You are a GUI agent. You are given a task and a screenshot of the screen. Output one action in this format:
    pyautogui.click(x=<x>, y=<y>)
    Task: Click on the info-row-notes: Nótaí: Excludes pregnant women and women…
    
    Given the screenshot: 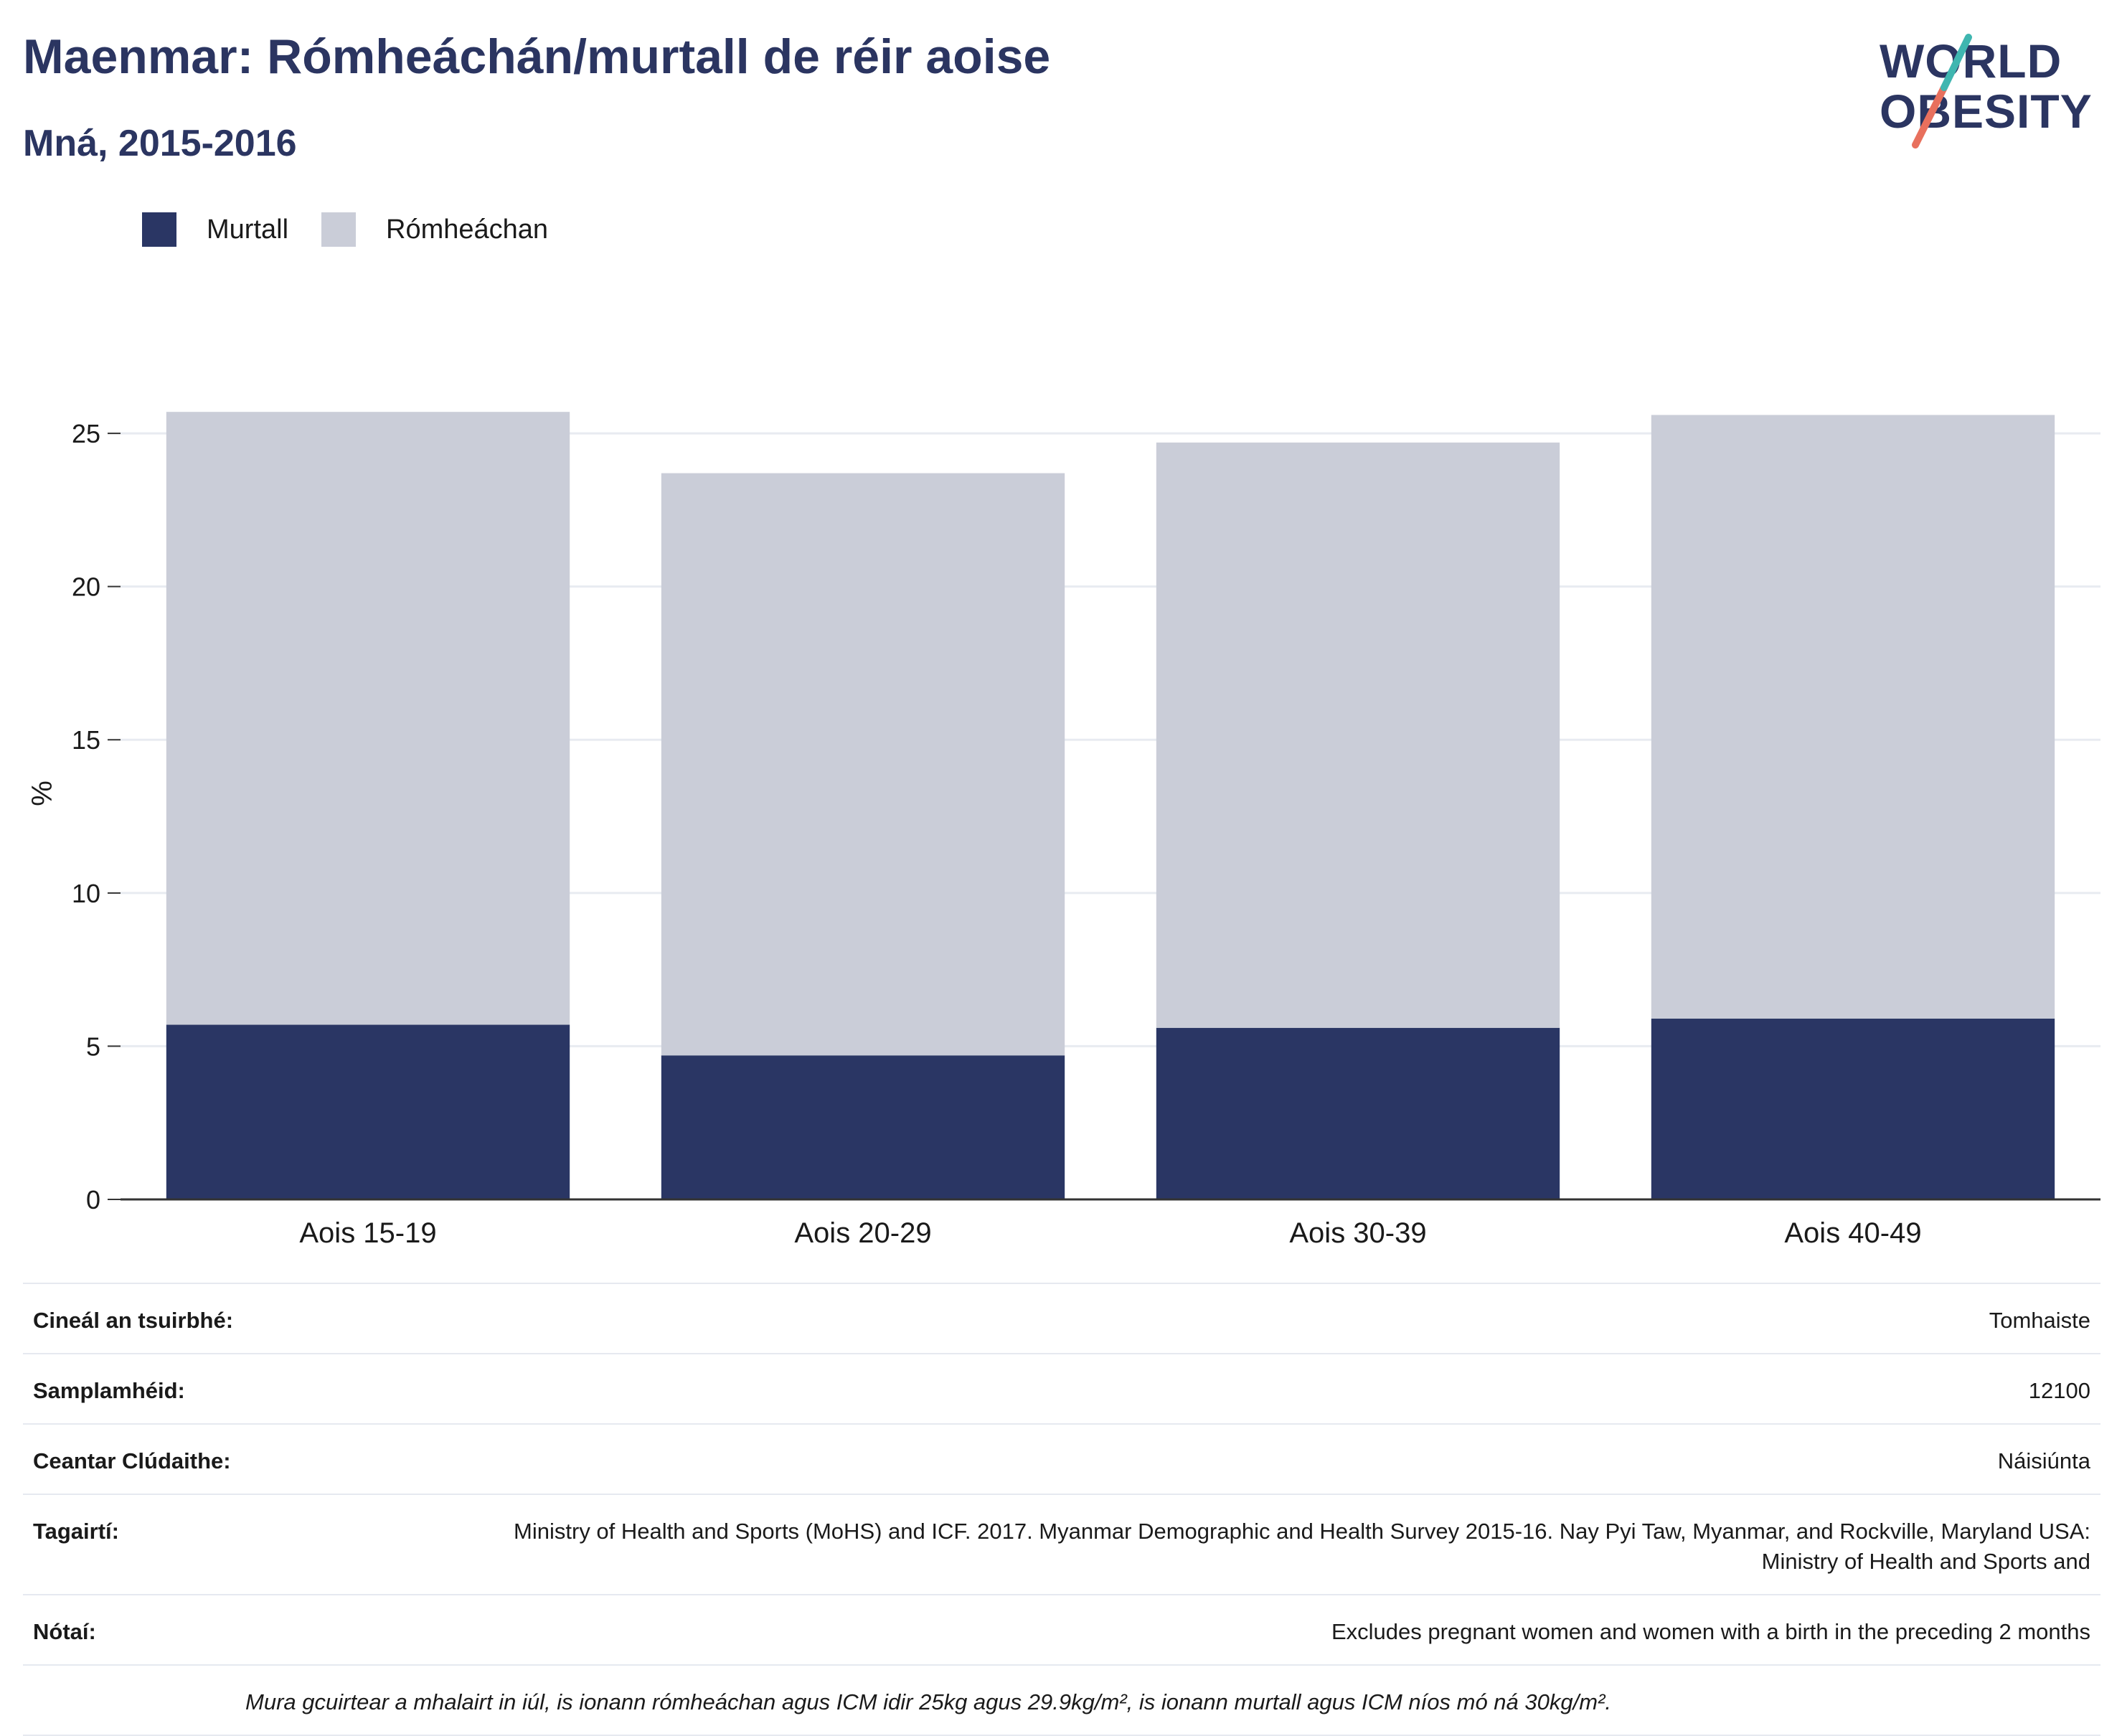 What is the action you would take?
    pyautogui.click(x=1061, y=1630)
    